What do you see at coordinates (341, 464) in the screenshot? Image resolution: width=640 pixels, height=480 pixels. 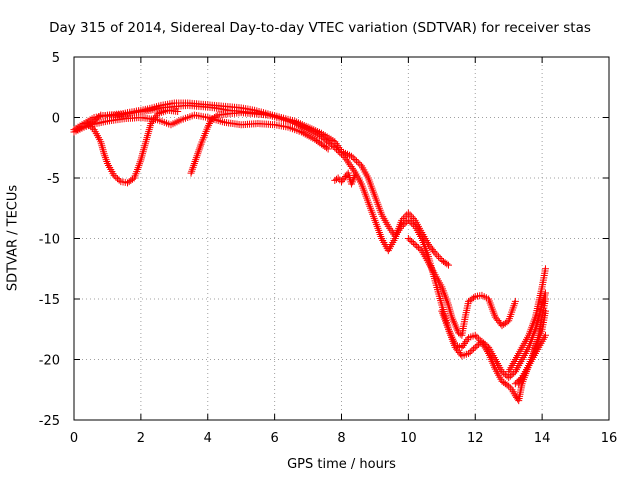 I see `x-axis-title: GPS time / hours` at bounding box center [341, 464].